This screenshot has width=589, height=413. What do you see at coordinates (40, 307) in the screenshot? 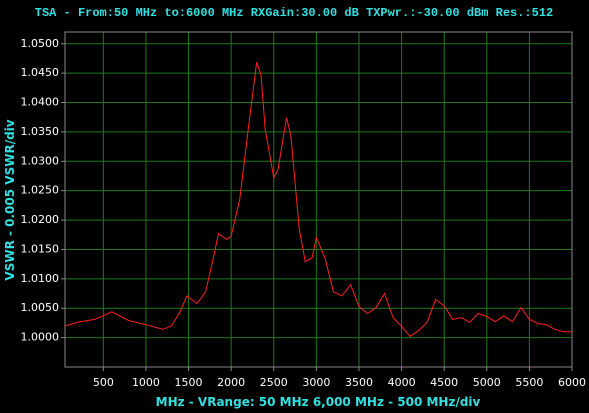
I see `y-tick-label: 1.0050` at bounding box center [40, 307].